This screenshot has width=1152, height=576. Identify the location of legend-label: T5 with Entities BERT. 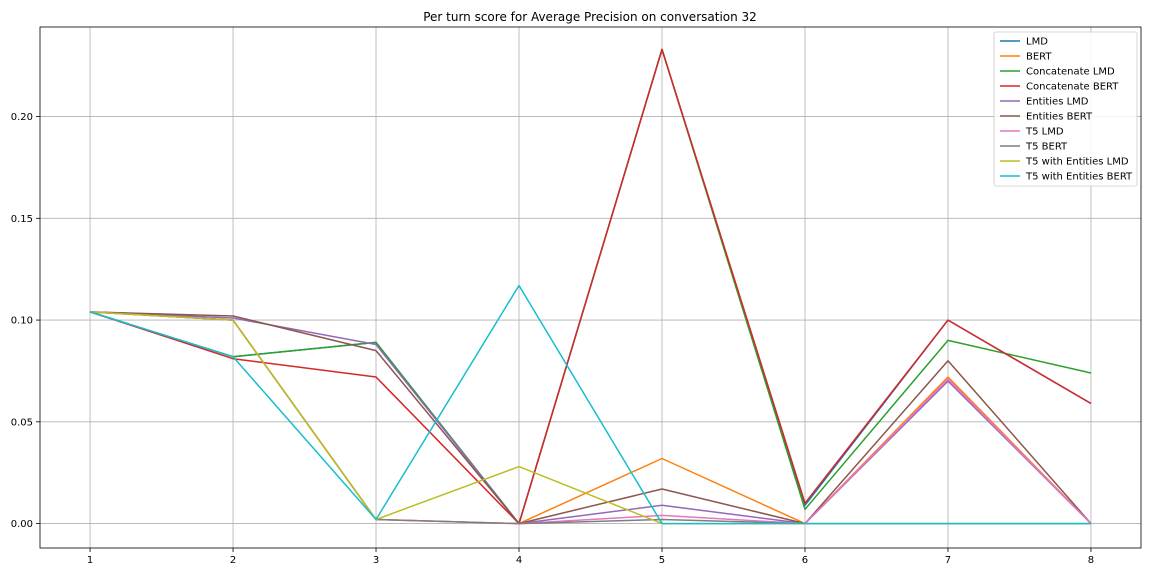
(1079, 177).